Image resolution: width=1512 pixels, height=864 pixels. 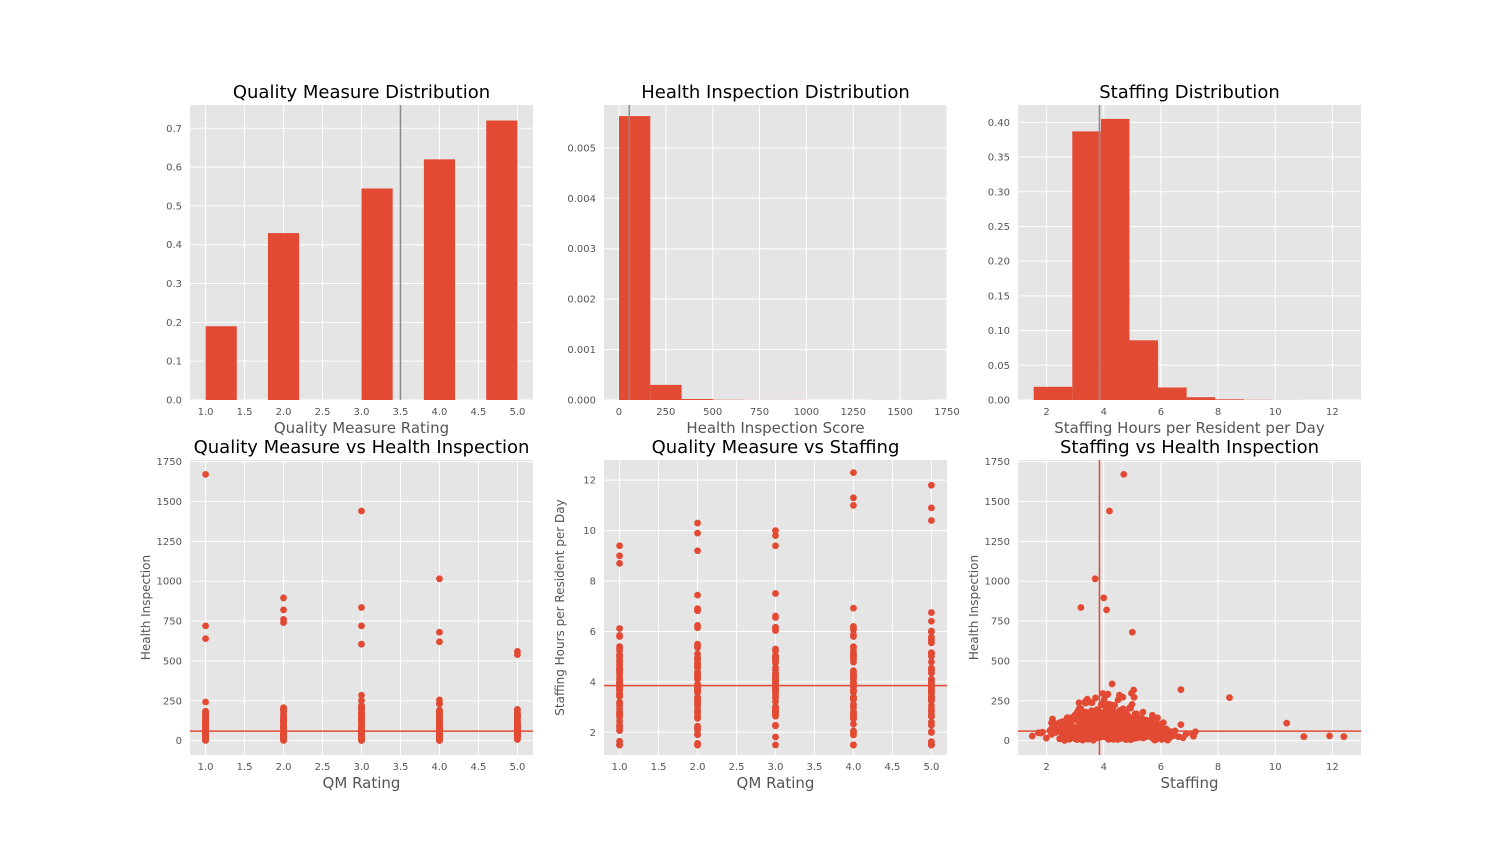 What do you see at coordinates (245, 767) in the screenshot?
I see `x-tick-label: 1.5` at bounding box center [245, 767].